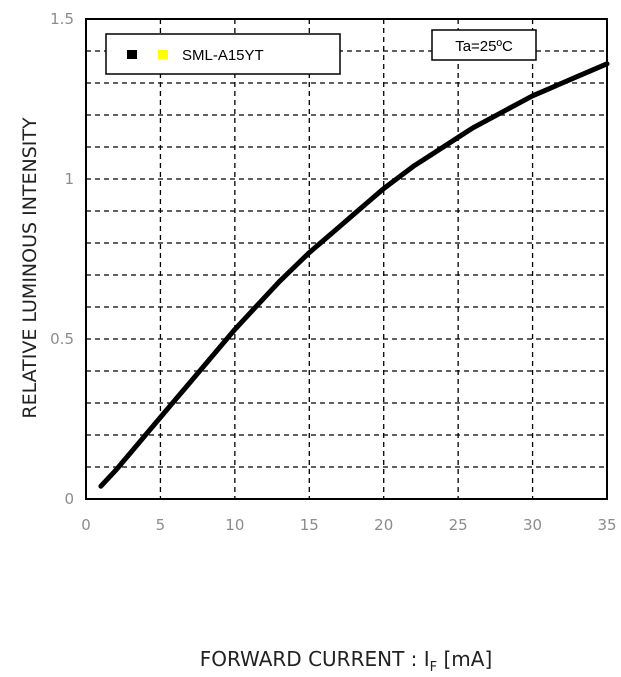  What do you see at coordinates (309, 525) in the screenshot?
I see `x-tick-label: 15` at bounding box center [309, 525].